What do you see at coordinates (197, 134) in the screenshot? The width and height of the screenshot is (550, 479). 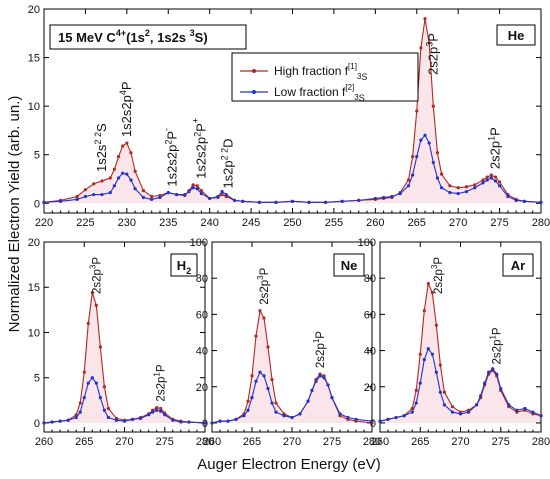 I see `peak-label-multiplicity: 2` at bounding box center [197, 134].